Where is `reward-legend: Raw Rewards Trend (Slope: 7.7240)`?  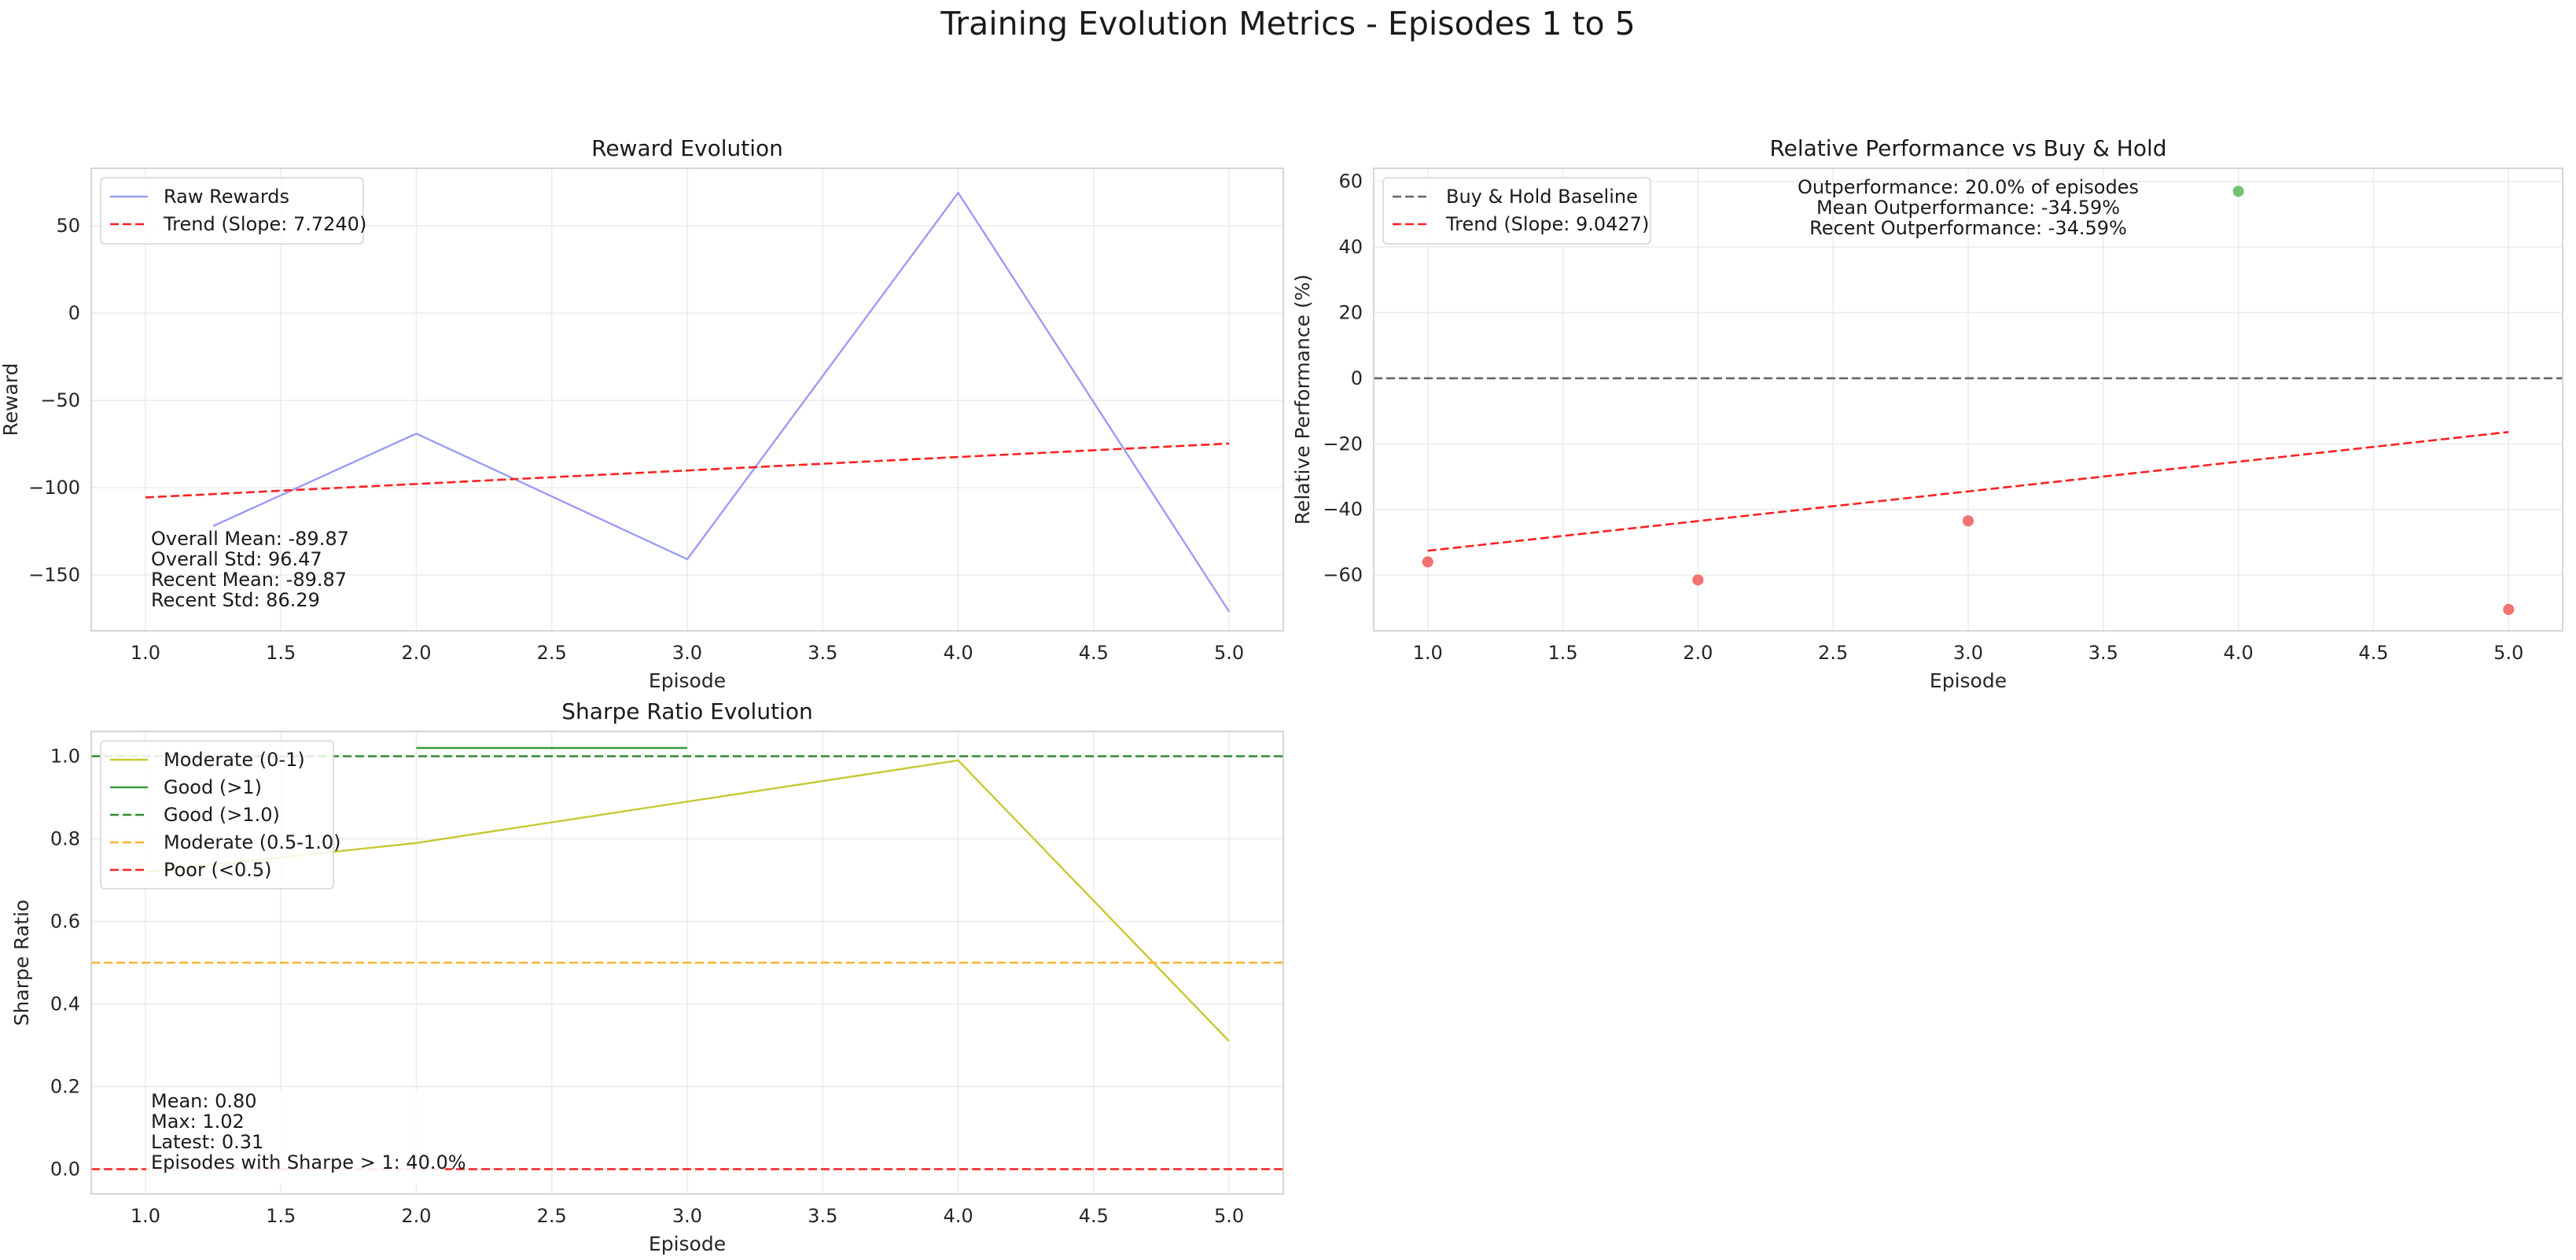
reward-legend: Raw Rewards Trend (Slope: 7.7240) is located at coordinates (233, 211).